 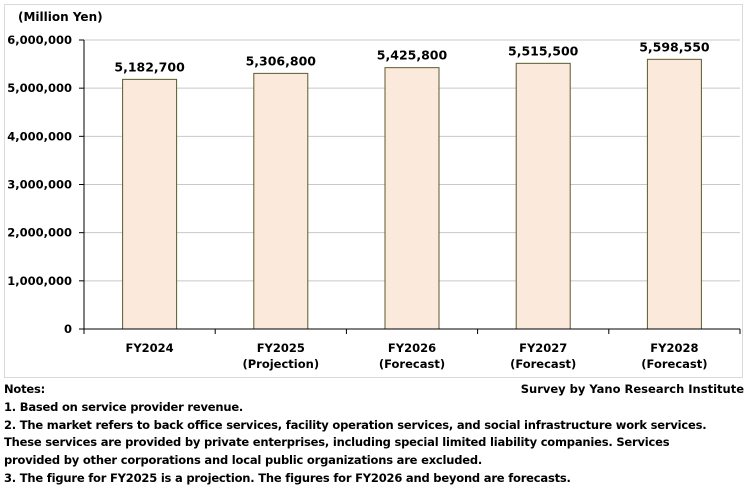 I want to click on x-tick-label: FY2025, so click(x=281, y=348).